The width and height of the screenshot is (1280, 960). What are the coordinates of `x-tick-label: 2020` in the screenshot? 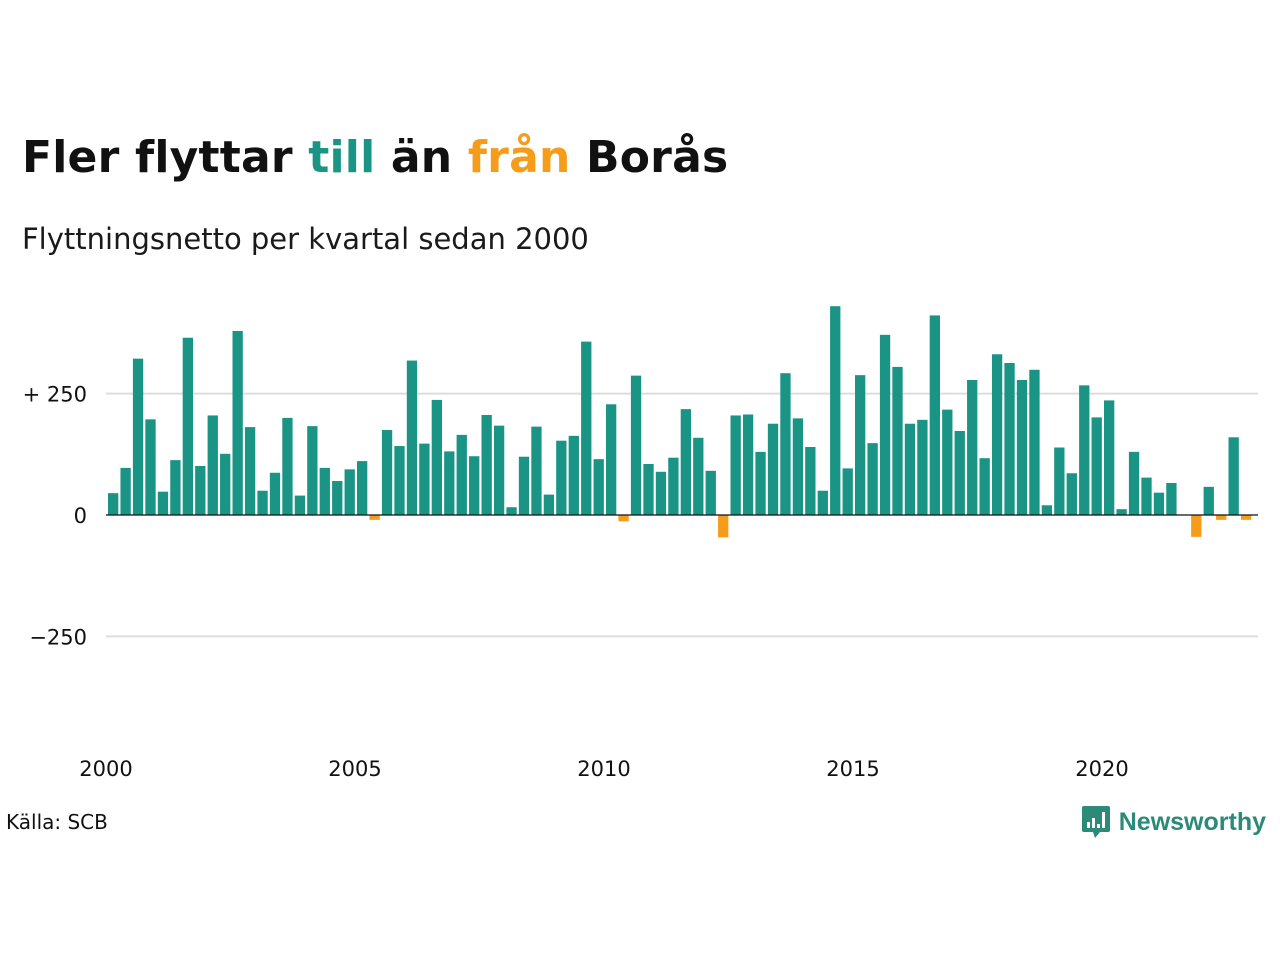 It's located at (1101, 769).